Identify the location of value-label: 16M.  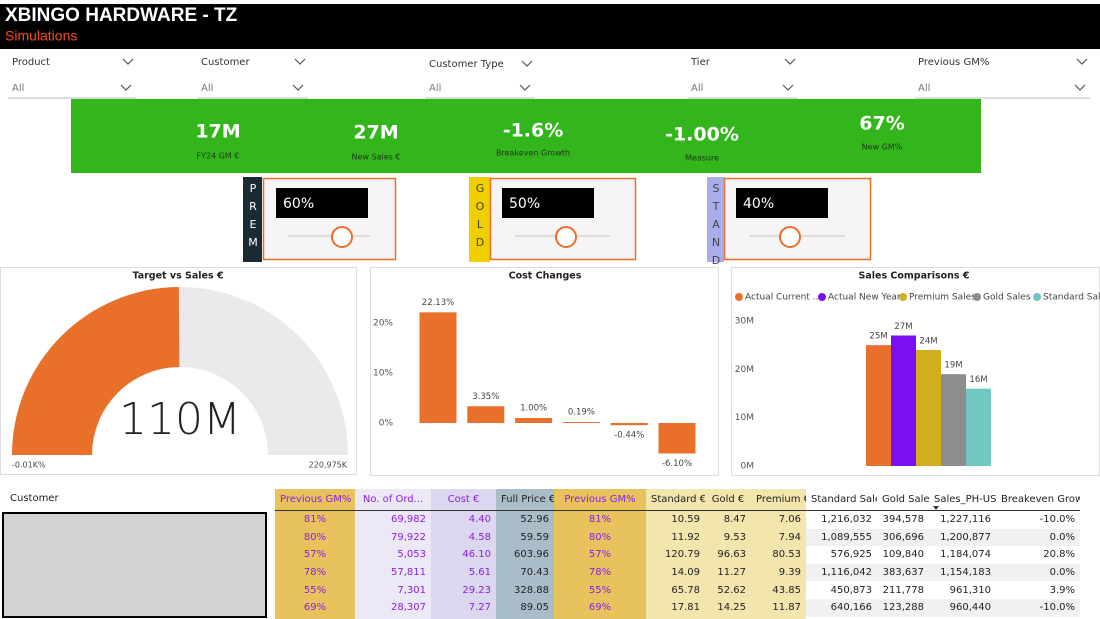
(978, 380).